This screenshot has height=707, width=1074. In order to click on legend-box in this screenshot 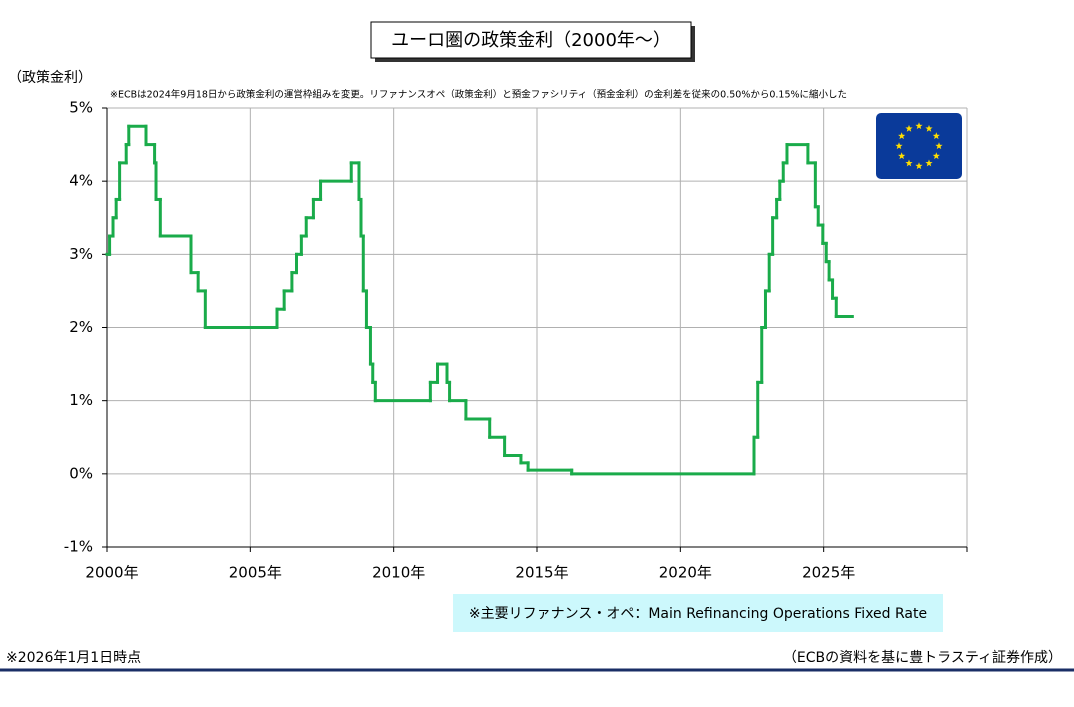, I will do `click(698, 613)`.